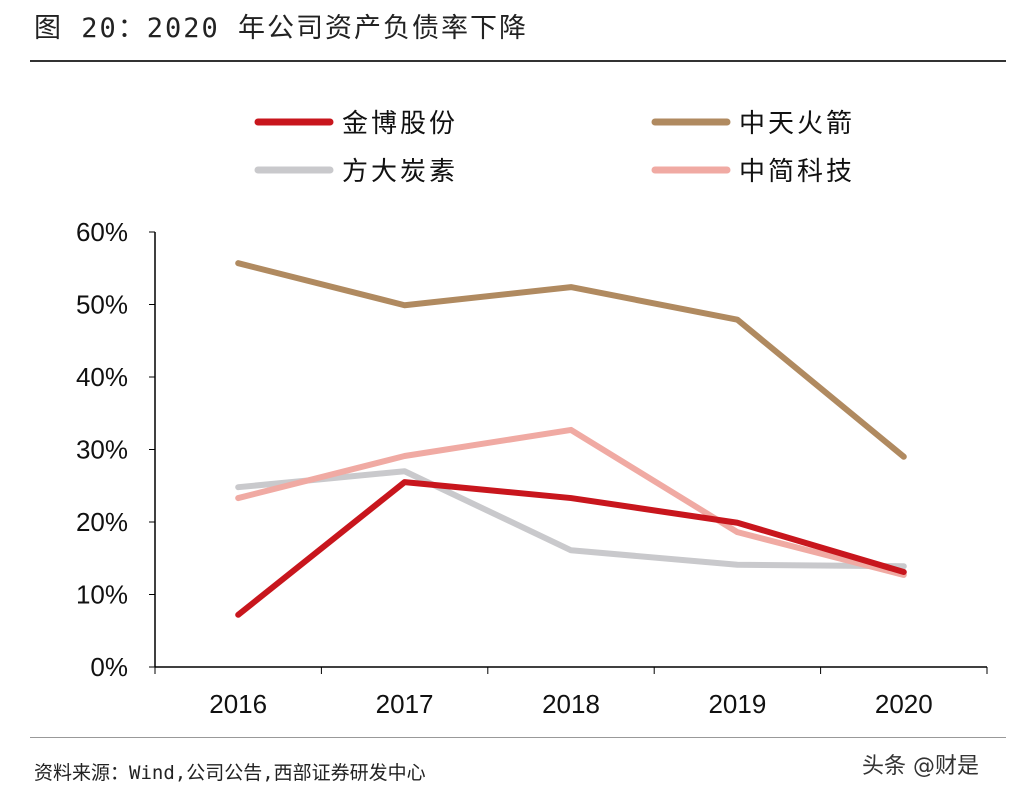 This screenshot has height=794, width=1016. I want to click on x-tick-label: 2018, so click(571, 704).